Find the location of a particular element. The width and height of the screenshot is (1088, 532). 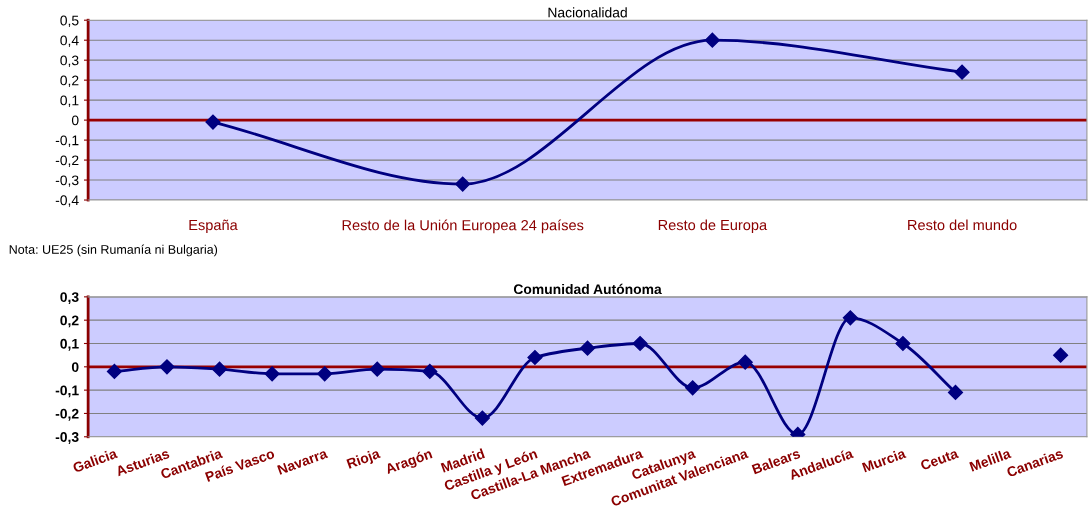

x-tick-label: Ceuta is located at coordinates (939, 459).